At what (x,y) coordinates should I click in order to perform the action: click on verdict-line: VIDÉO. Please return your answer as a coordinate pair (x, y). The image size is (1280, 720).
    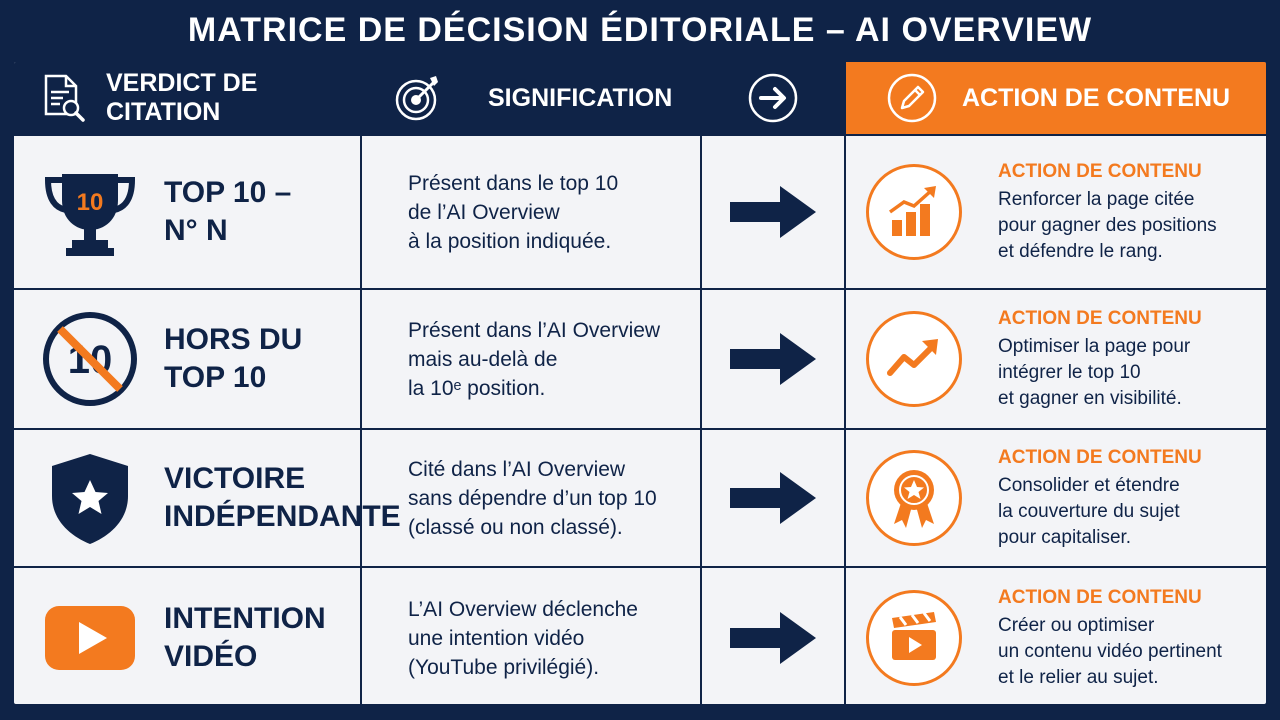
    Looking at the image, I should click on (211, 656).